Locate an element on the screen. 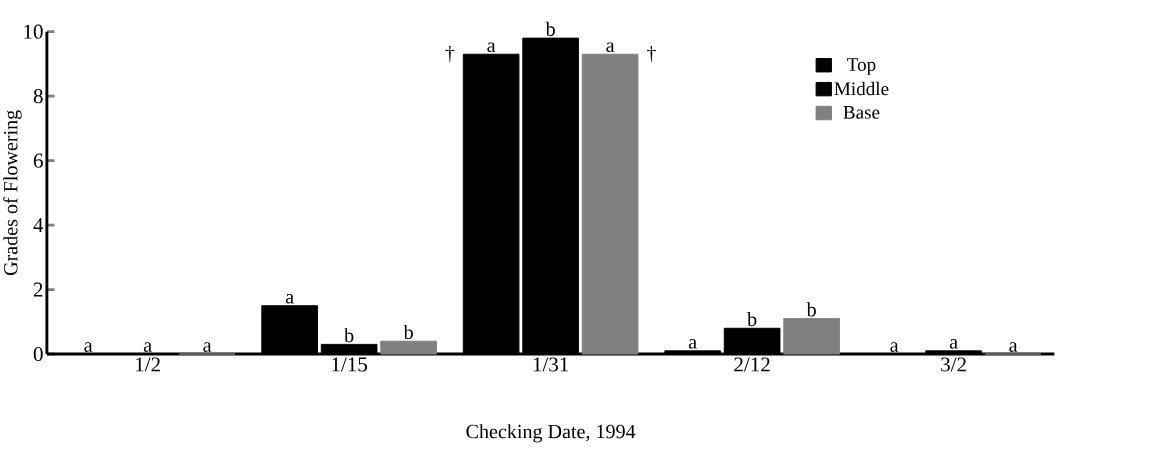  y-tick-label: 2 is located at coordinates (38, 289).